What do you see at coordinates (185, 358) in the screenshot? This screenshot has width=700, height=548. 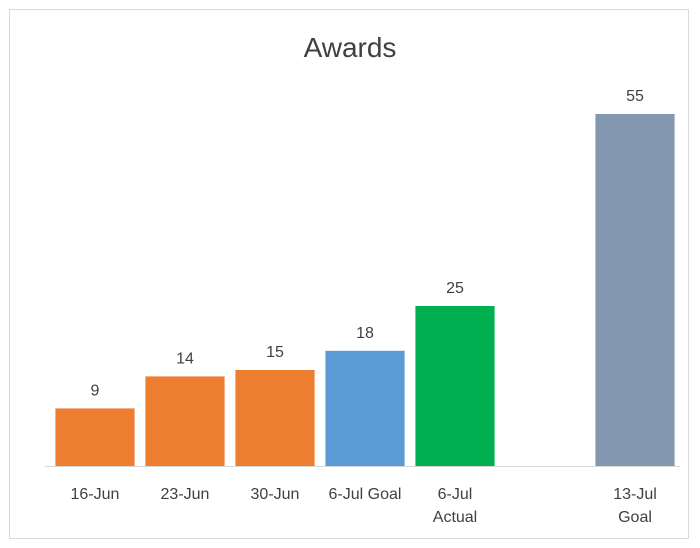 I see `data-label-1: 14` at bounding box center [185, 358].